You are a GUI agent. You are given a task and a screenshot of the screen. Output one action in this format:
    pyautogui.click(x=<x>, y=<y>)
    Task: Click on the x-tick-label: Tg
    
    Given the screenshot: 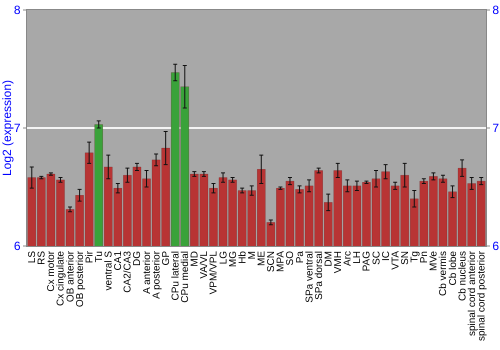 What is the action you would take?
    pyautogui.click(x=415, y=257)
    